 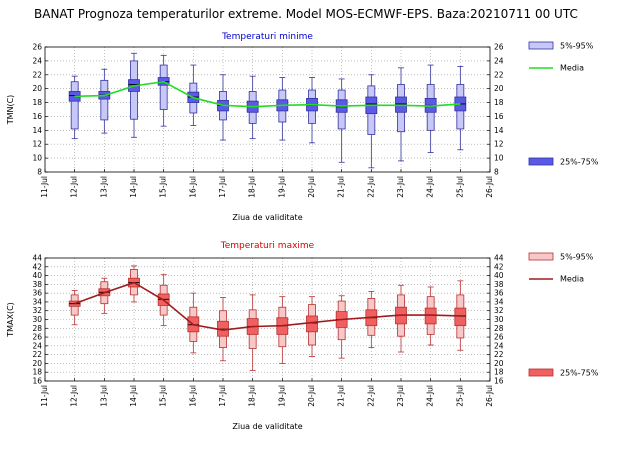 What do you see at coordinates (499, 258) in the screenshot?
I see `y-tick-label-right: 44` at bounding box center [499, 258].